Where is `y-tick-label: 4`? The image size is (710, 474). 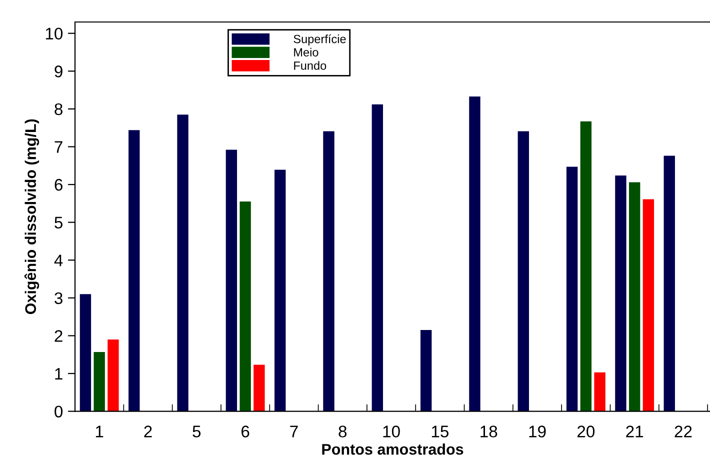
y-tick-label: 4 is located at coordinates (58, 260).